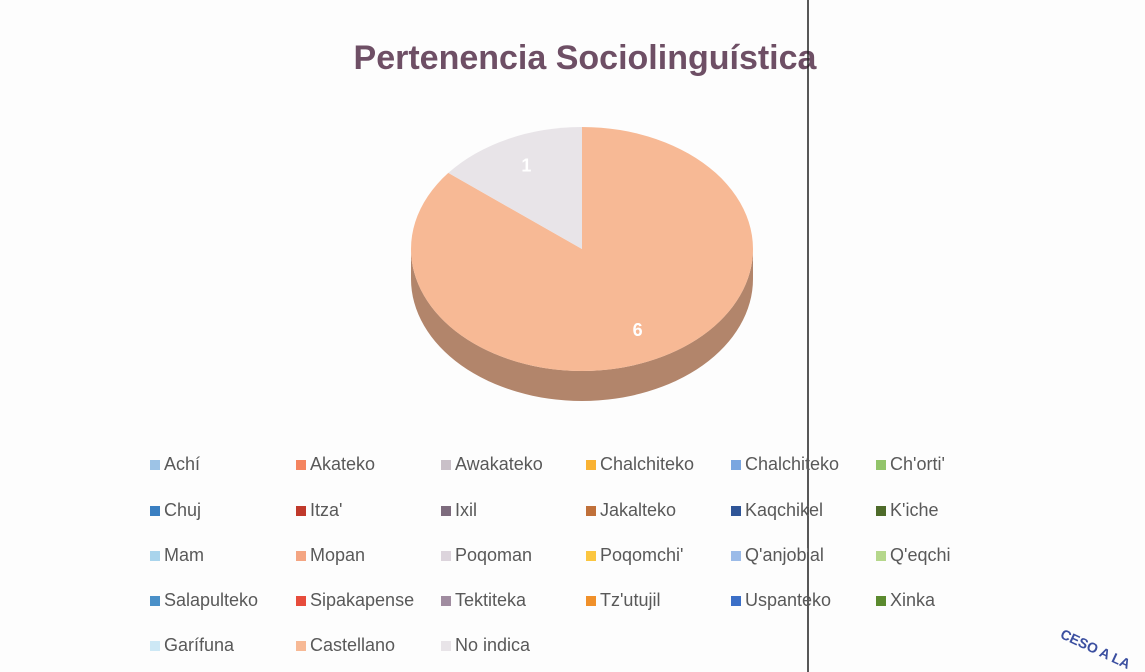 This screenshot has width=1145, height=672. Describe the element at coordinates (526, 165) in the screenshot. I see `data-label: 1` at that location.